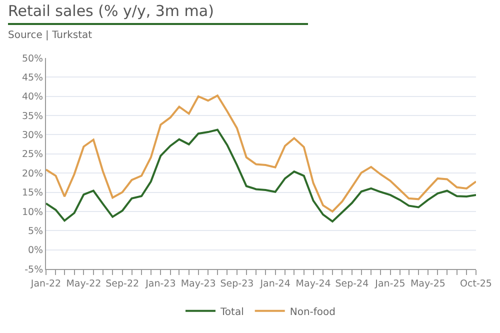  What do you see at coordinates (33, 78) in the screenshot?
I see `y-tick-label: 45%` at bounding box center [33, 78].